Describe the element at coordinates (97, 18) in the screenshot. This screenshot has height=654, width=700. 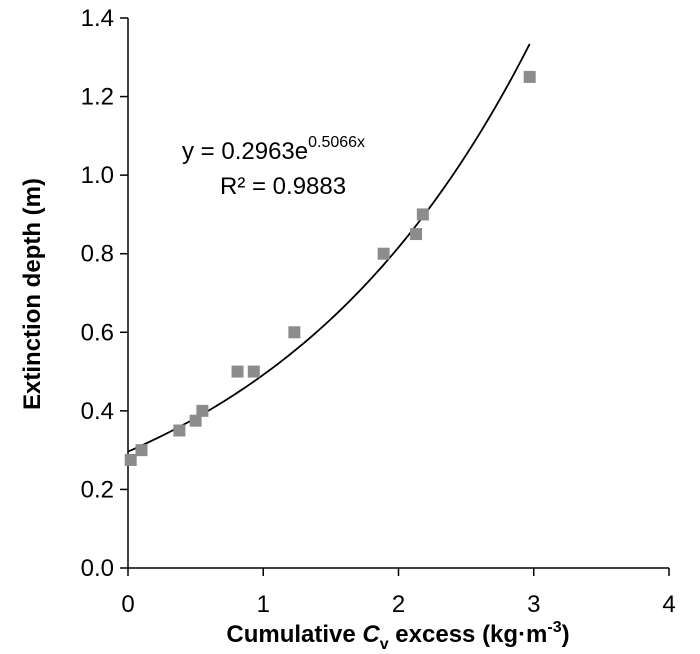
I see `y-tick-label: 1.4` at that location.